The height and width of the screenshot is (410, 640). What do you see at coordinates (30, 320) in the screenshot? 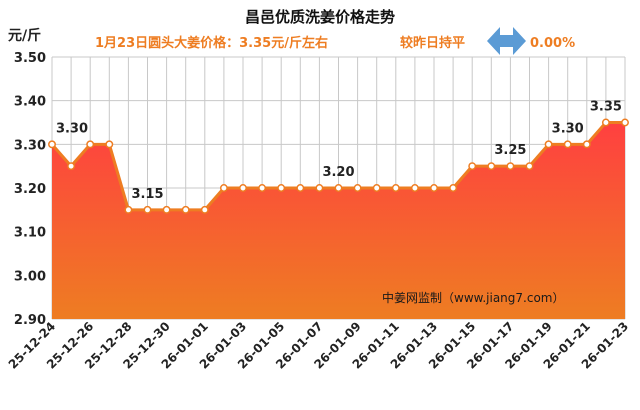
I see `y-tick-label: 2.90` at bounding box center [30, 320].